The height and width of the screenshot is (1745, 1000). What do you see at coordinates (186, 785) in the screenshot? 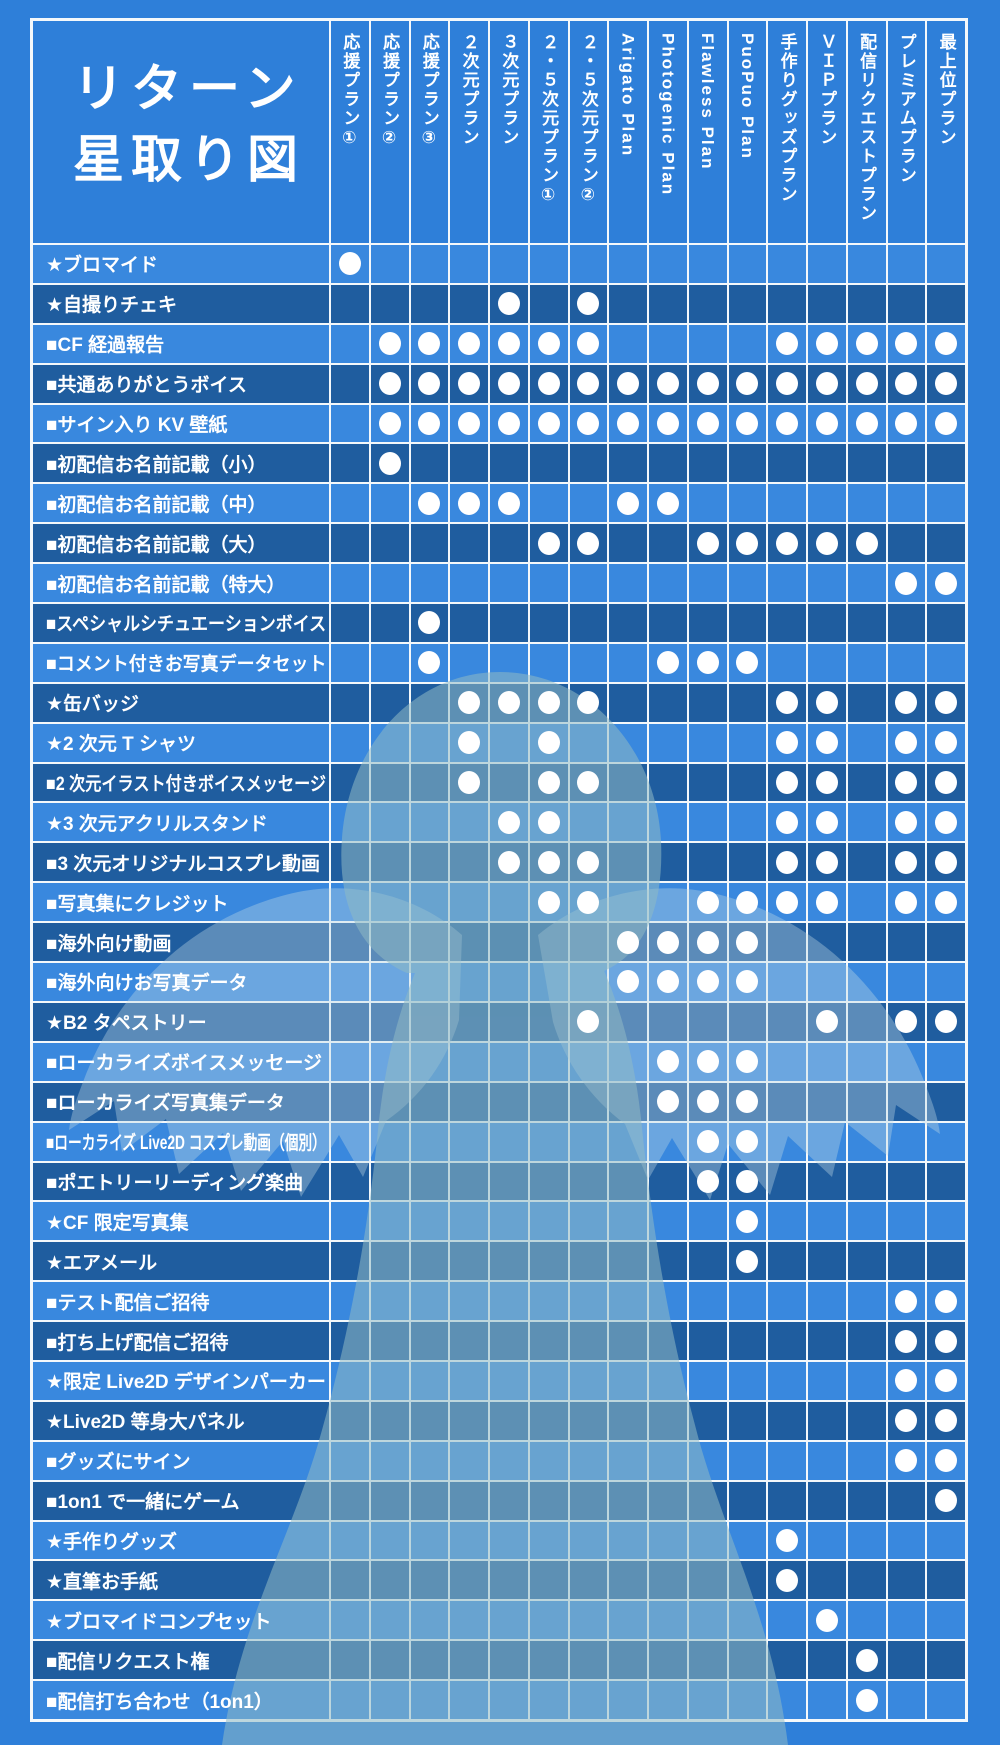
I see `row-label-text: ■2 次元イラスト付きボイスメッセージ` at bounding box center [186, 785].